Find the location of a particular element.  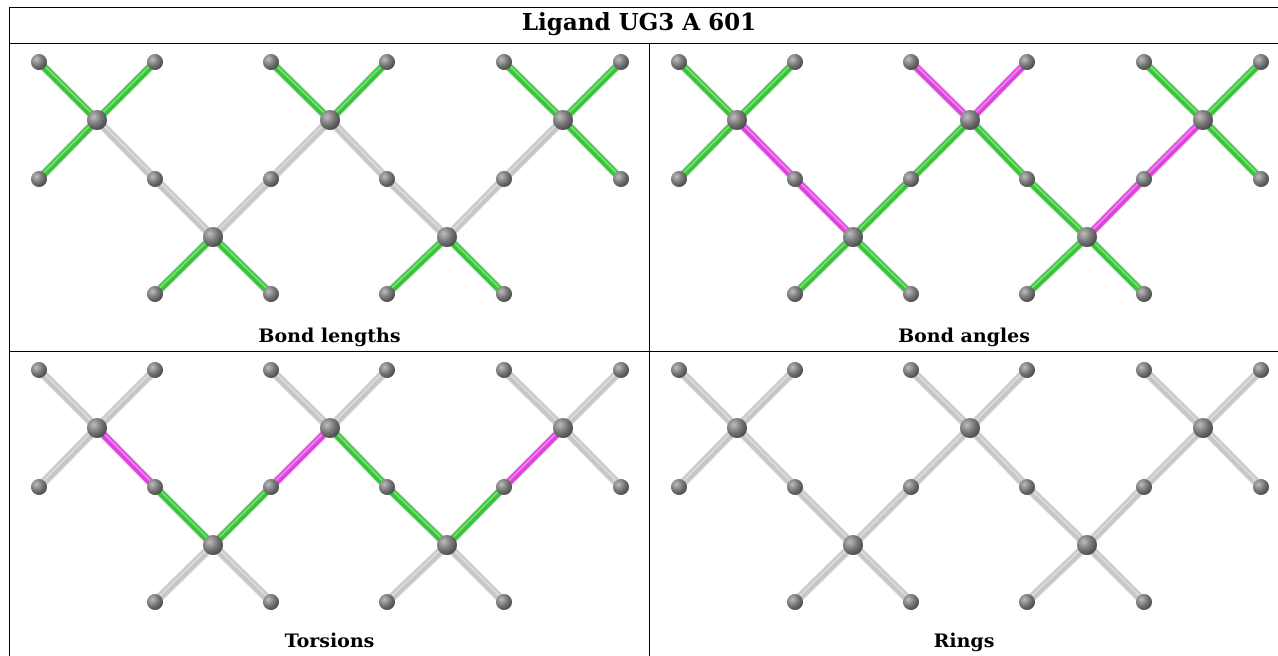

atom-l5 is located at coordinates (387, 602).